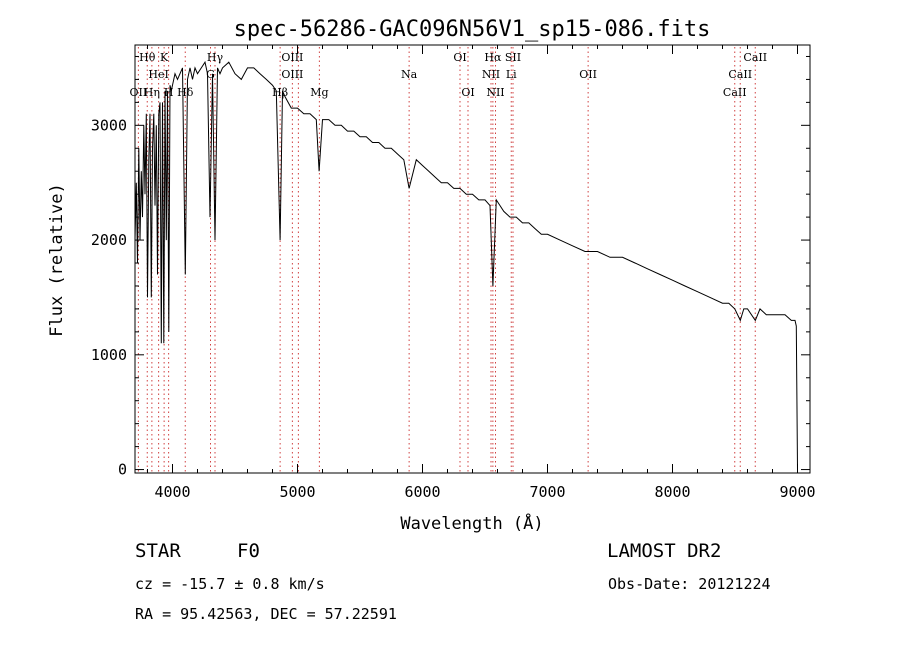 The height and width of the screenshot is (650, 900). Describe the element at coordinates (547, 492) in the screenshot. I see `x-tick-label: 7000` at that location.